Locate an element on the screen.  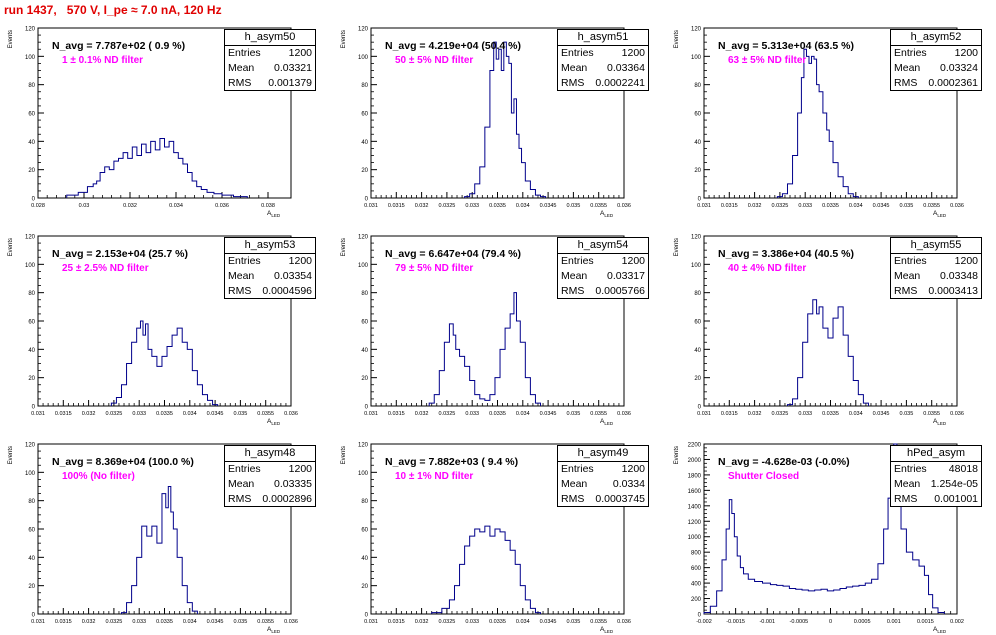
x-tick-label: 0.001 is located at coordinates (894, 622).